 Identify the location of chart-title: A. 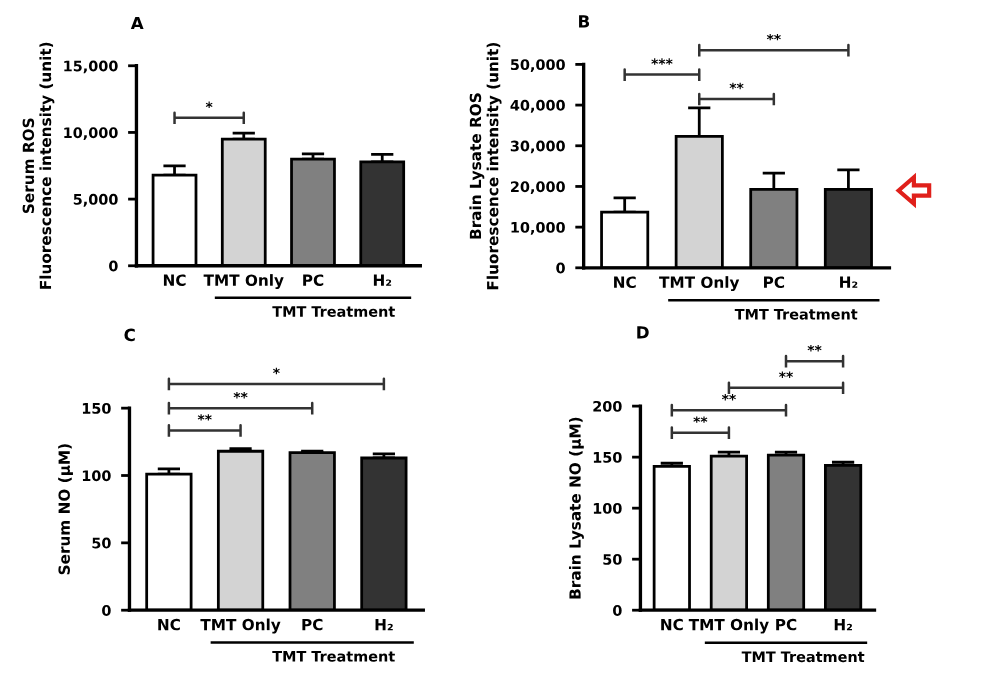
(137, 23).